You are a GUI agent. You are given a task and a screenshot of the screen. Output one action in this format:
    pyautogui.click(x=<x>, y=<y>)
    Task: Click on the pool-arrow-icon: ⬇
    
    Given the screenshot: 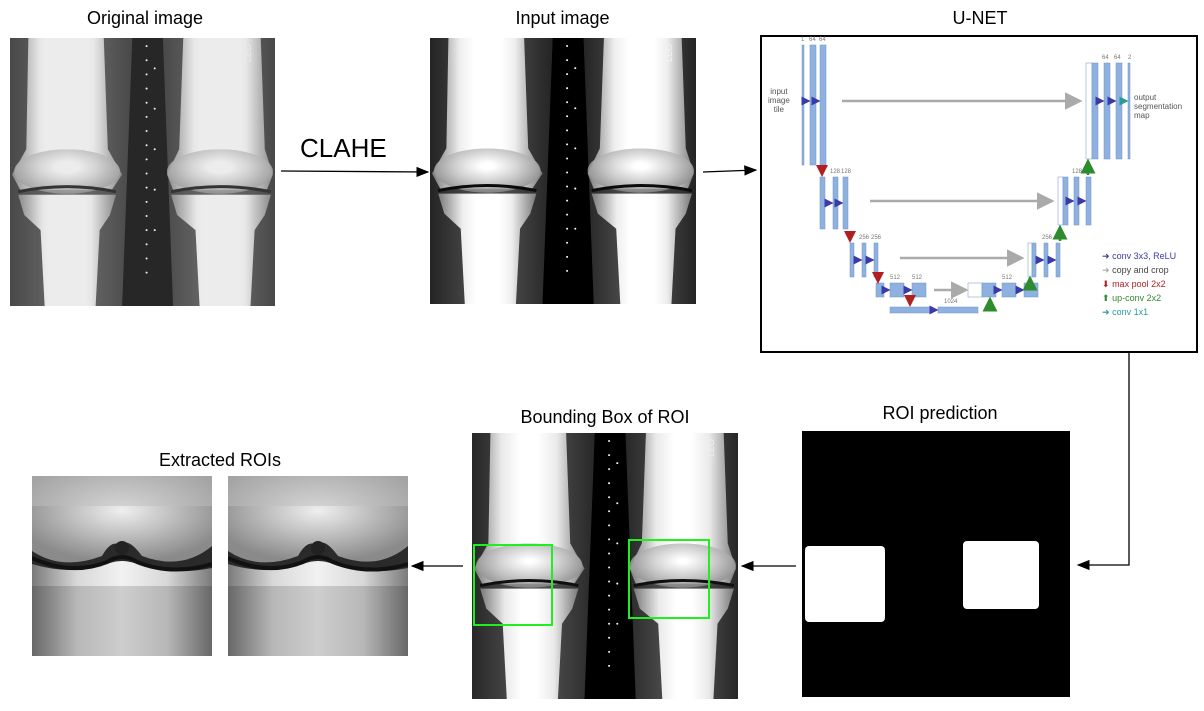 What is the action you would take?
    pyautogui.click(x=1106, y=284)
    